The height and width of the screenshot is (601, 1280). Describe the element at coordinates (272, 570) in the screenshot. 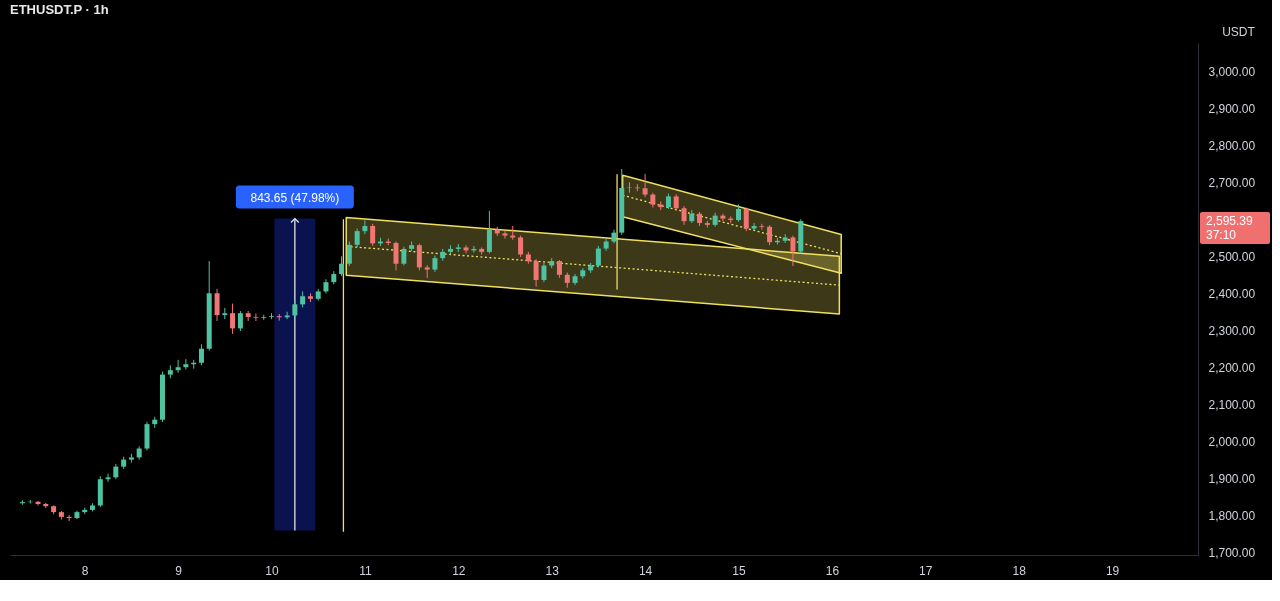

I see `x-tick-label: 10` at that location.